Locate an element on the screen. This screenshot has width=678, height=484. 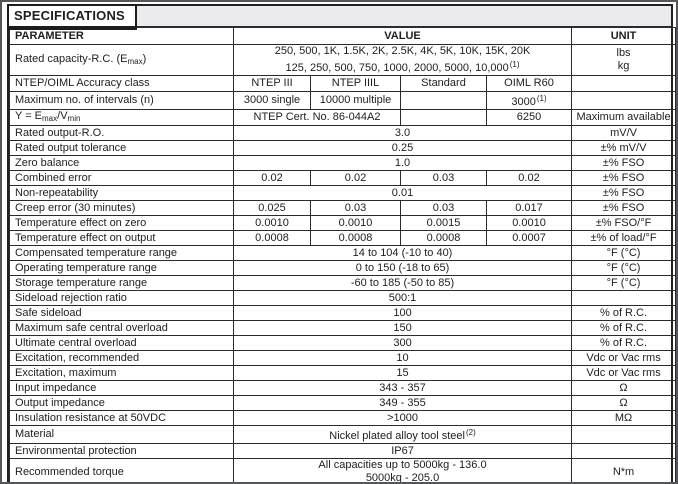
param-cell: Maximum safe central overload is located at coordinates (121, 328).